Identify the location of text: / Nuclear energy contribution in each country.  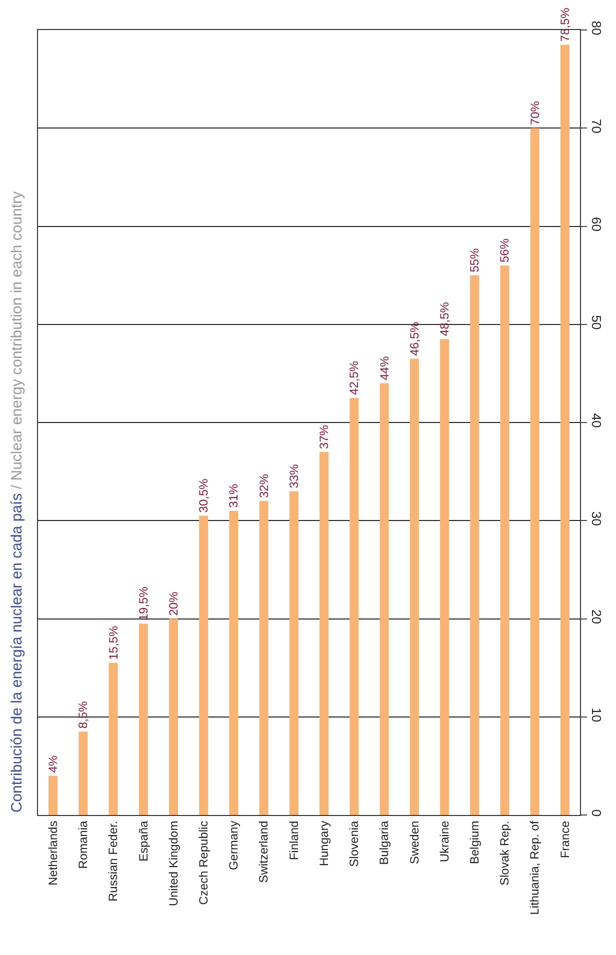
(17, 340).